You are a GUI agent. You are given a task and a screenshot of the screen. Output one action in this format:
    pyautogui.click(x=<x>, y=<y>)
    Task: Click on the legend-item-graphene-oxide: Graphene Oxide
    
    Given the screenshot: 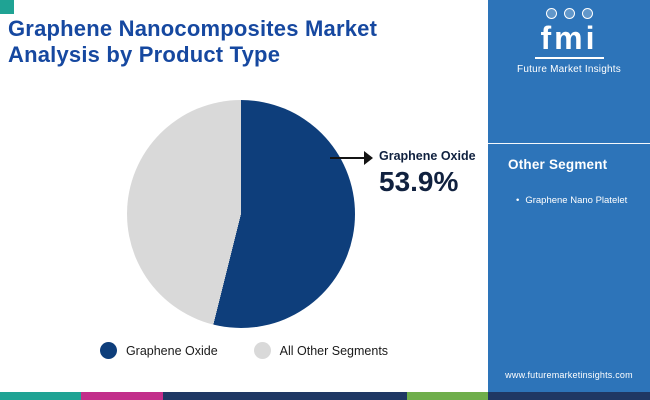 What is the action you would take?
    pyautogui.click(x=158, y=350)
    